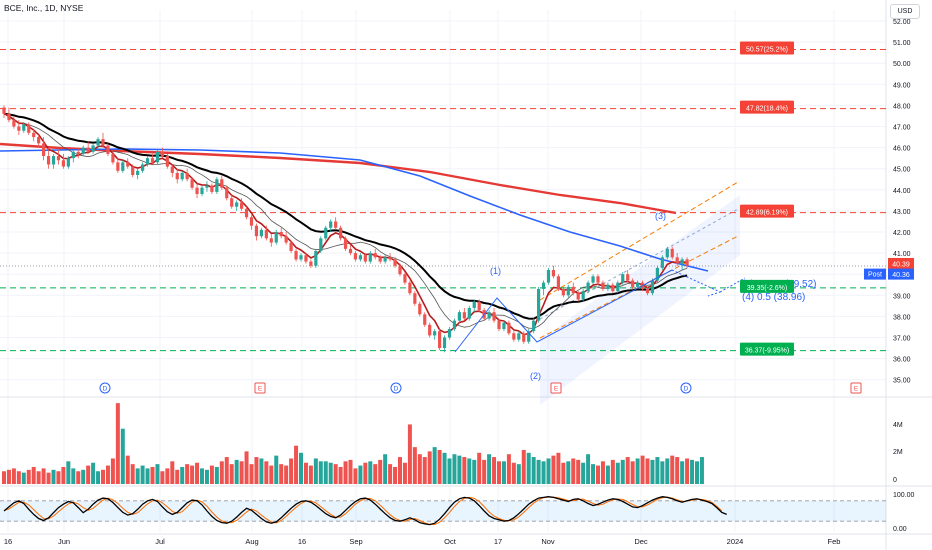 The image size is (932, 550). I want to click on time-tick: Feb, so click(834, 541).